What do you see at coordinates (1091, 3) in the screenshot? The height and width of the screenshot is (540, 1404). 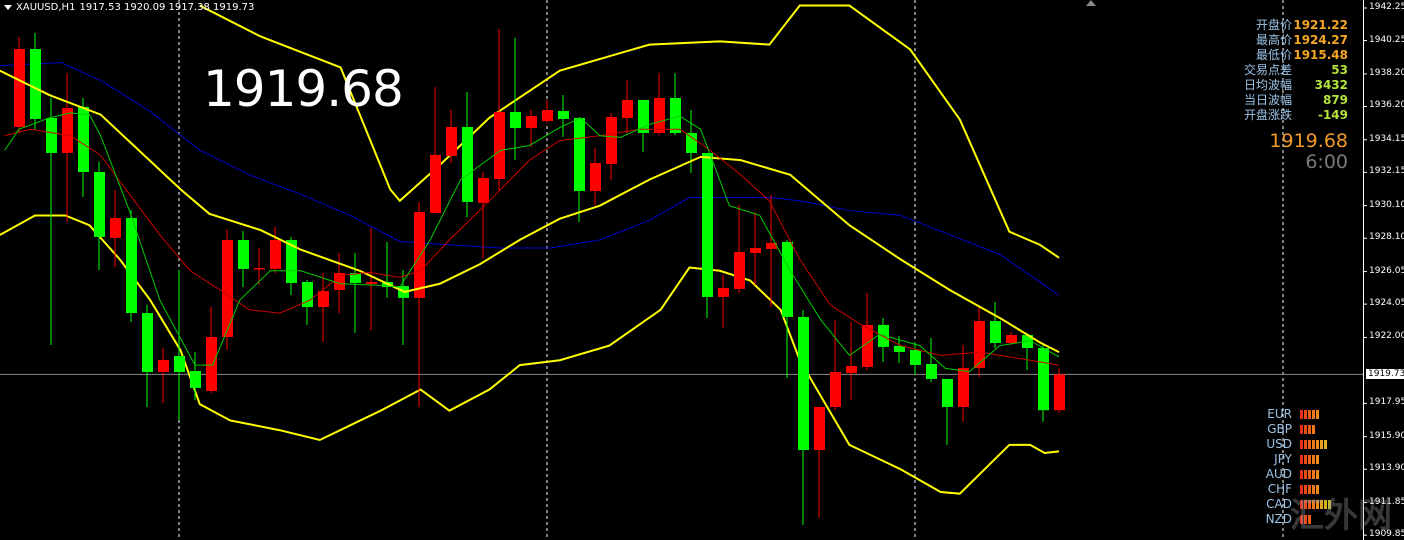 I see `one-click-trading-toggle-icon` at bounding box center [1091, 3].